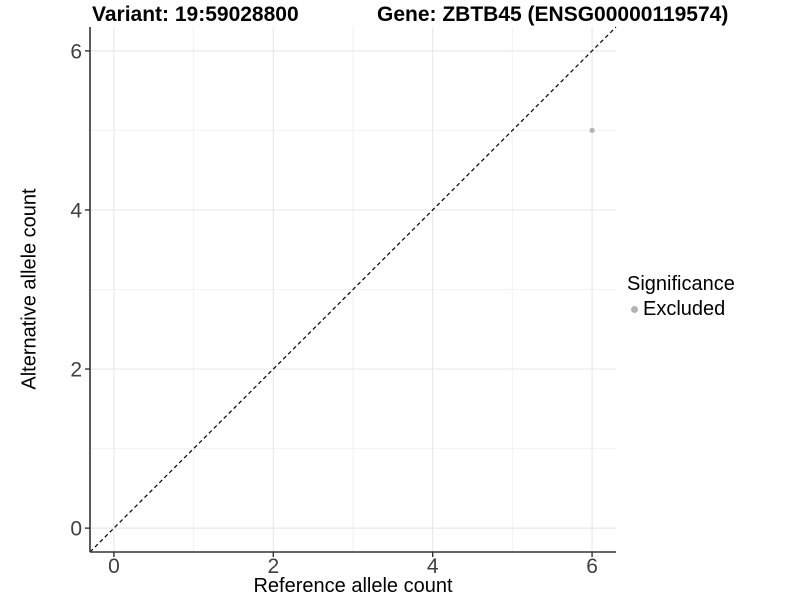 This screenshot has height=600, width=800. I want to click on legend-item-label: Excluded, so click(684, 309).